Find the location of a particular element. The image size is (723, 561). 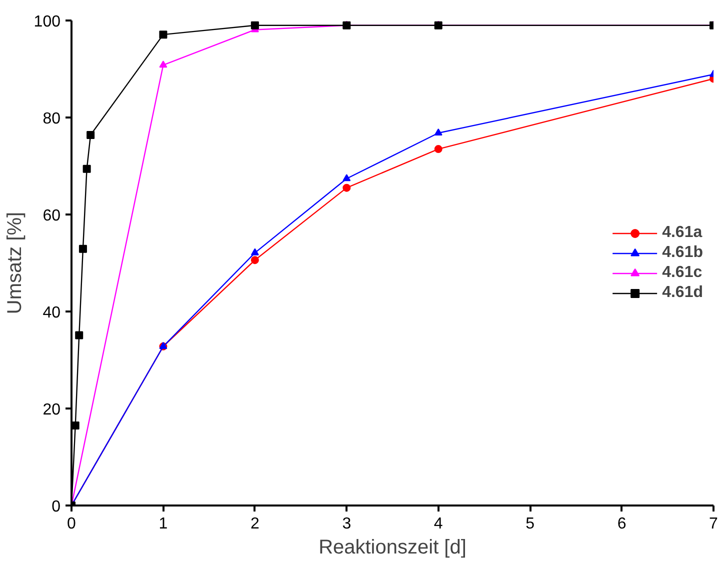

y-tick-label: 100 is located at coordinates (47, 22).